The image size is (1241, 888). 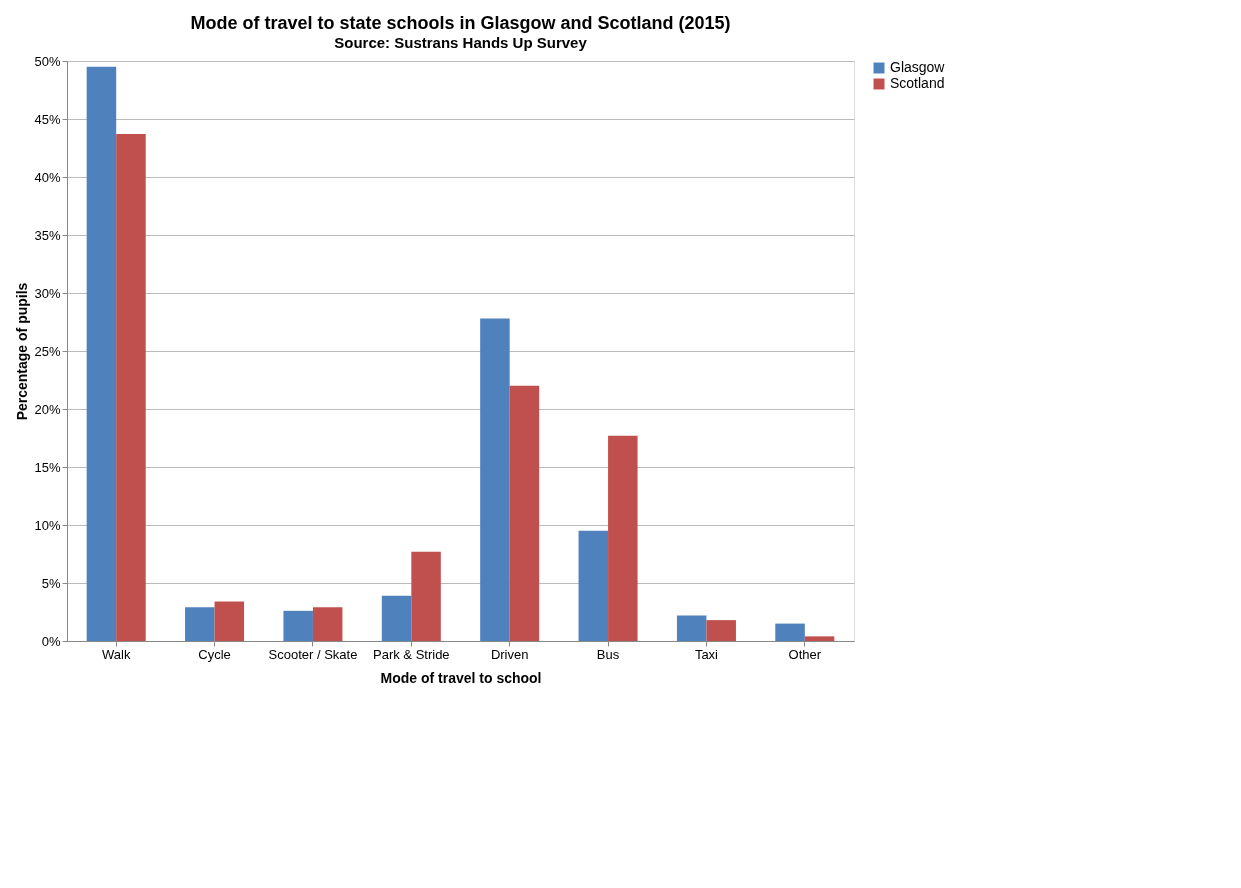 I want to click on y-tick-label: 0%, so click(x=51, y=641).